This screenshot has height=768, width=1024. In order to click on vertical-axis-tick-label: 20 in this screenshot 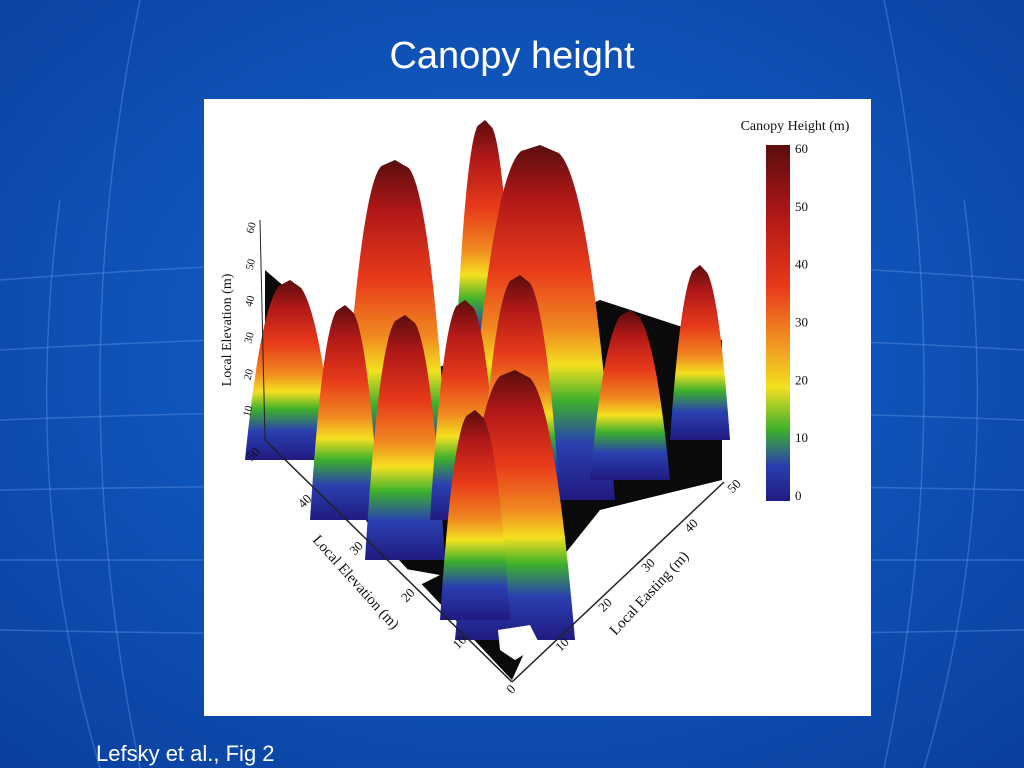, I will do `click(249, 374)`.